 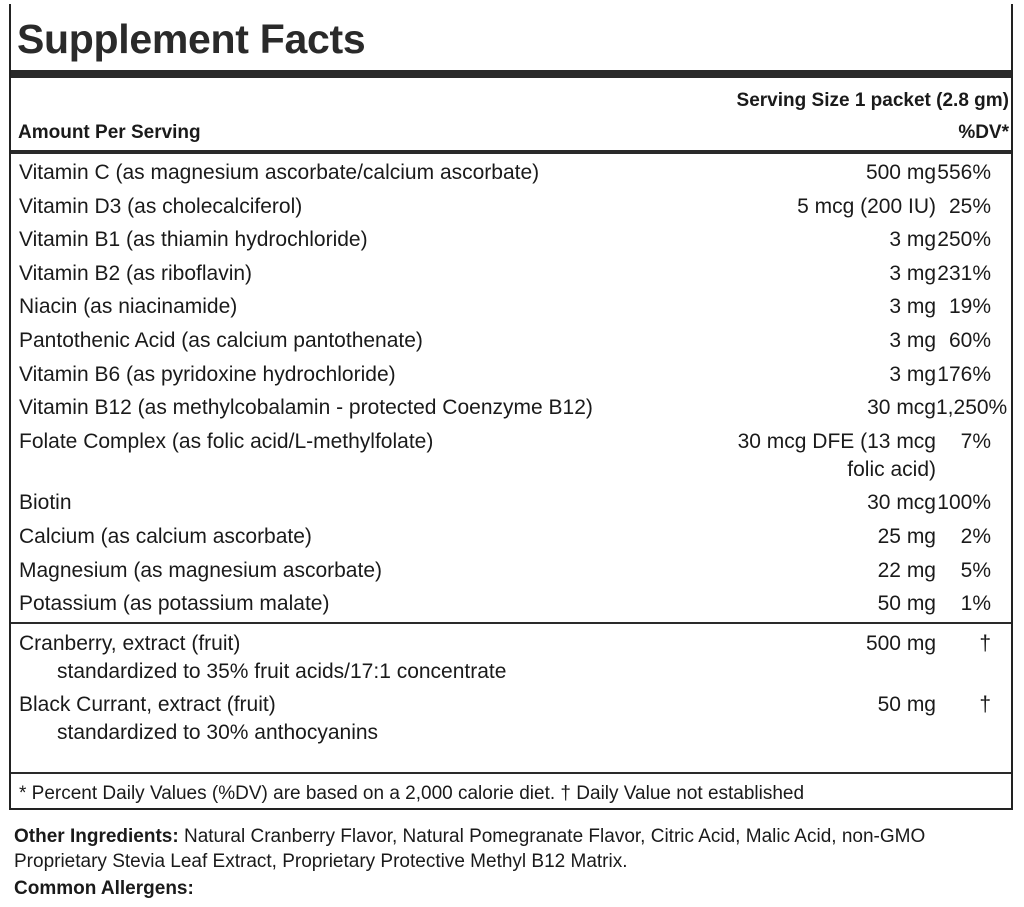 I want to click on nutrient-dv: 250%, so click(x=964, y=240).